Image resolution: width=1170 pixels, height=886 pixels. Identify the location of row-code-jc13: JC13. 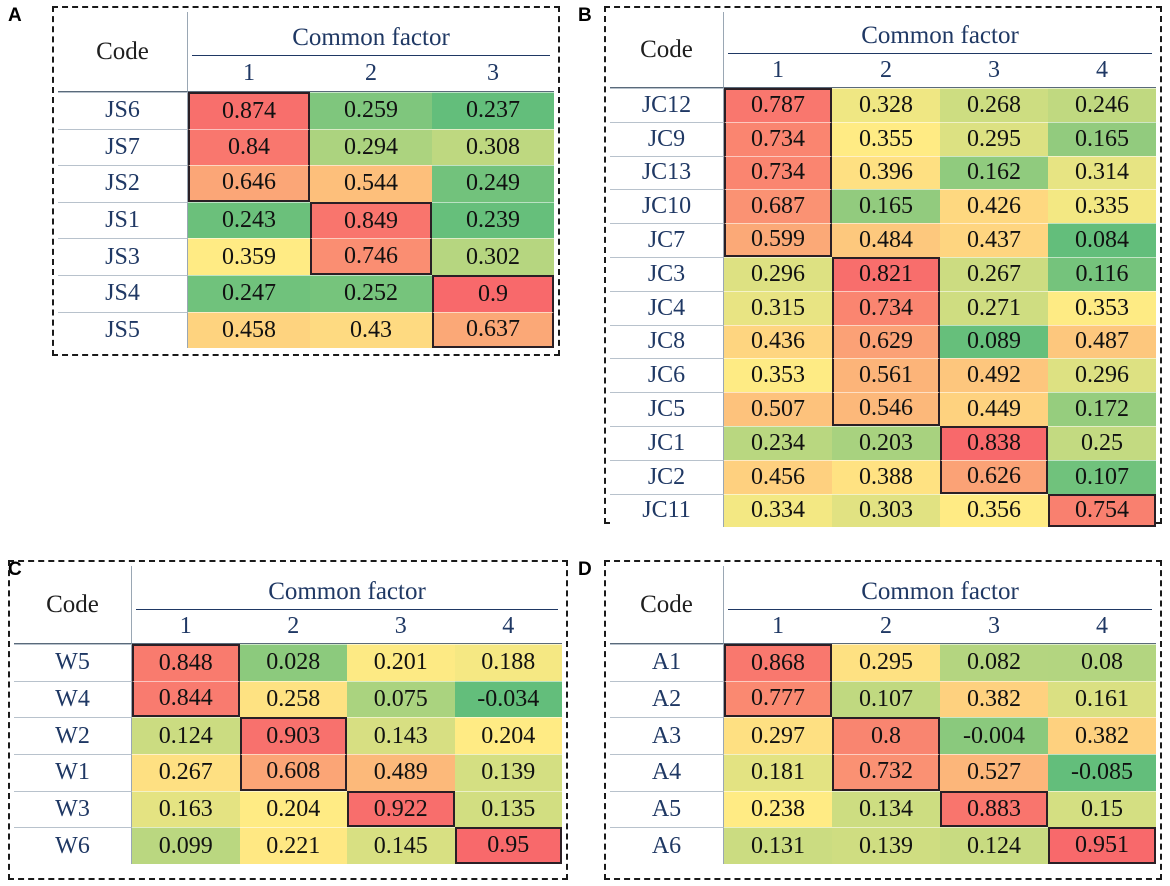
(667, 172).